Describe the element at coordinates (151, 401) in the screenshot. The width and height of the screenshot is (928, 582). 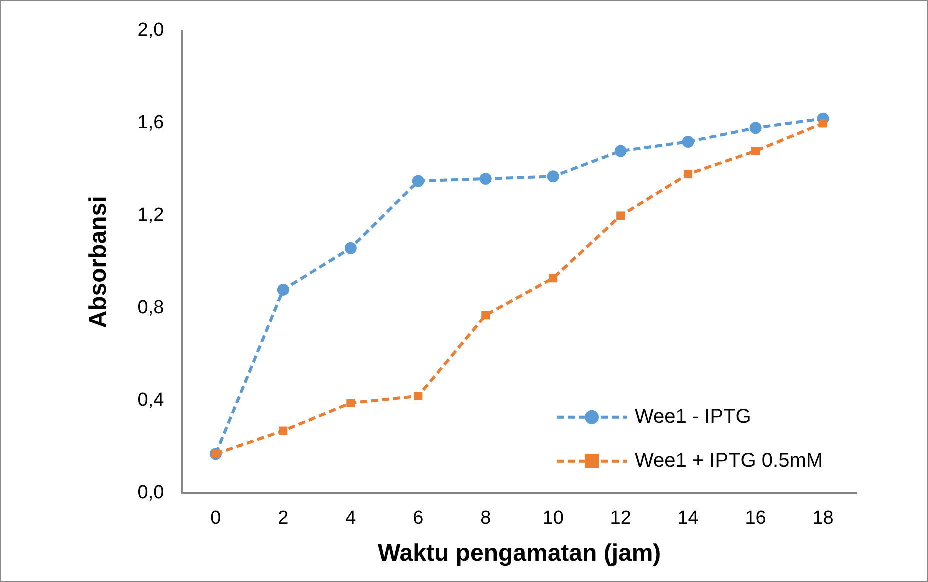
I see `y-tick-label: 0,4` at that location.